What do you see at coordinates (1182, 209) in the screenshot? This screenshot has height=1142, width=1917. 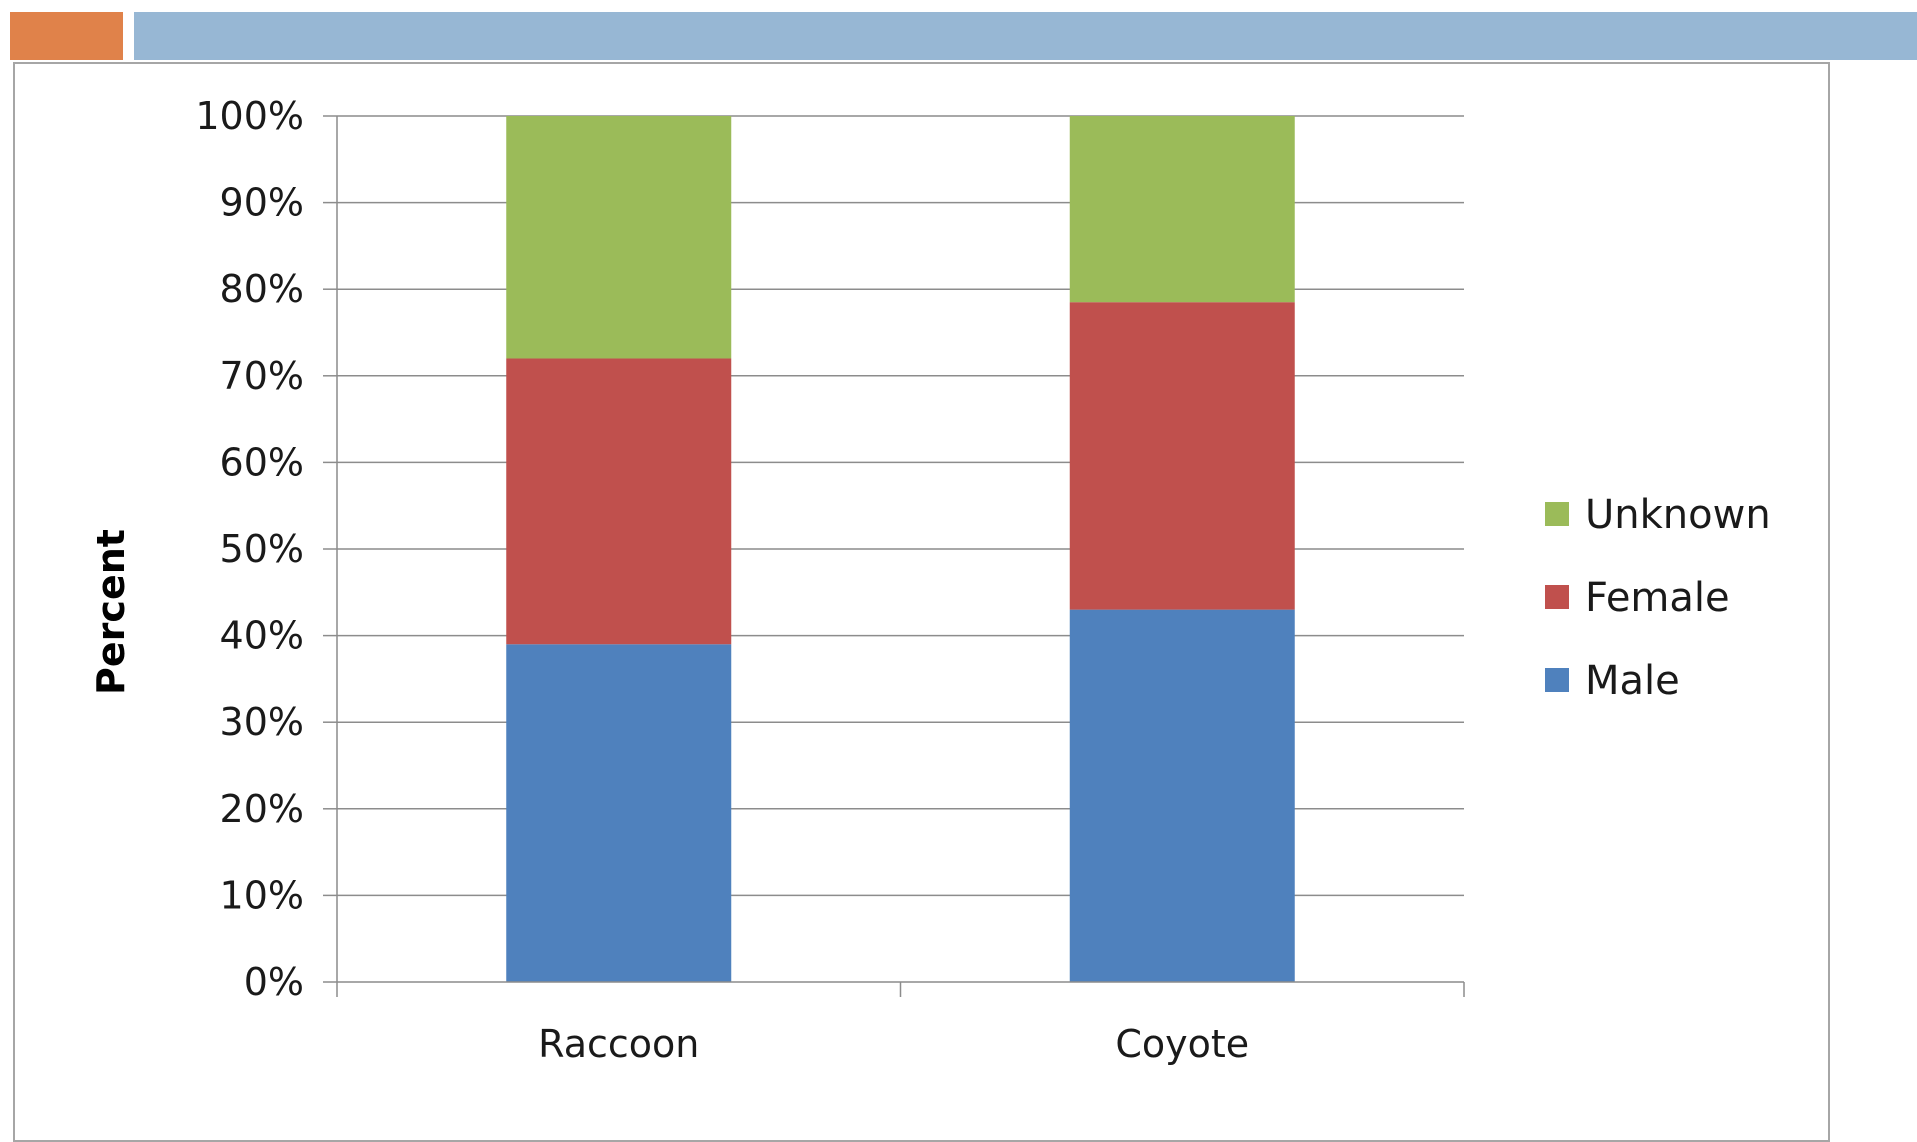 I see `bar-unknown-coyote` at bounding box center [1182, 209].